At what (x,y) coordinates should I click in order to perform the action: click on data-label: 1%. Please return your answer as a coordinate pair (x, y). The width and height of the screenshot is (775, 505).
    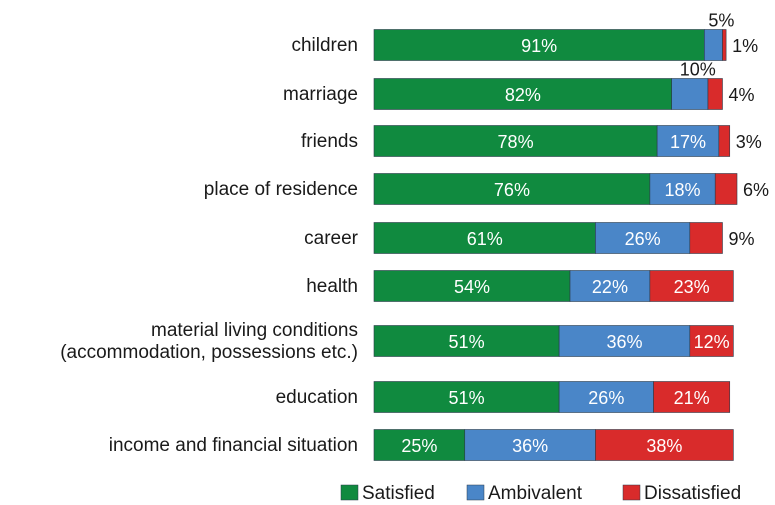
    Looking at the image, I should click on (745, 46).